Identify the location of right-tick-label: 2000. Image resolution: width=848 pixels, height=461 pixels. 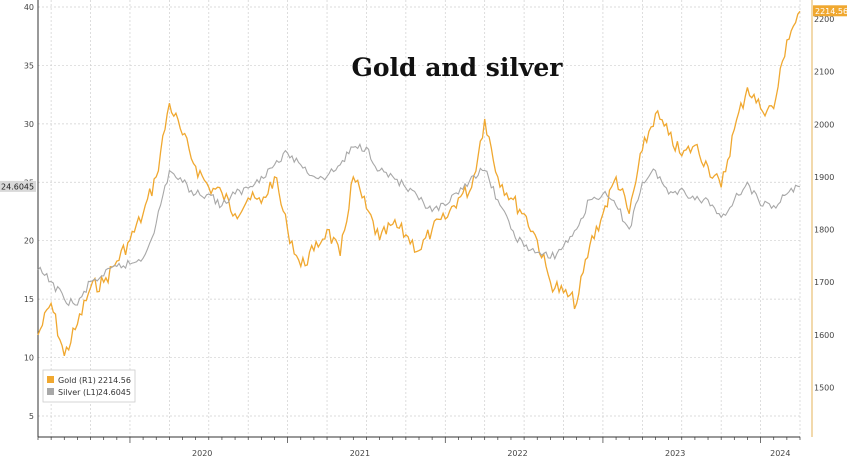
(824, 124).